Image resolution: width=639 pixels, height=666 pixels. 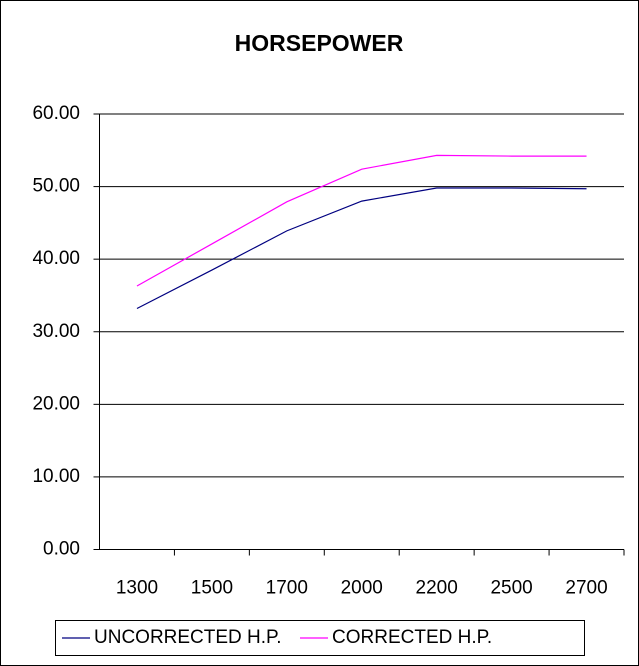 I want to click on chart-title: HORSEPOWER, so click(x=319, y=43).